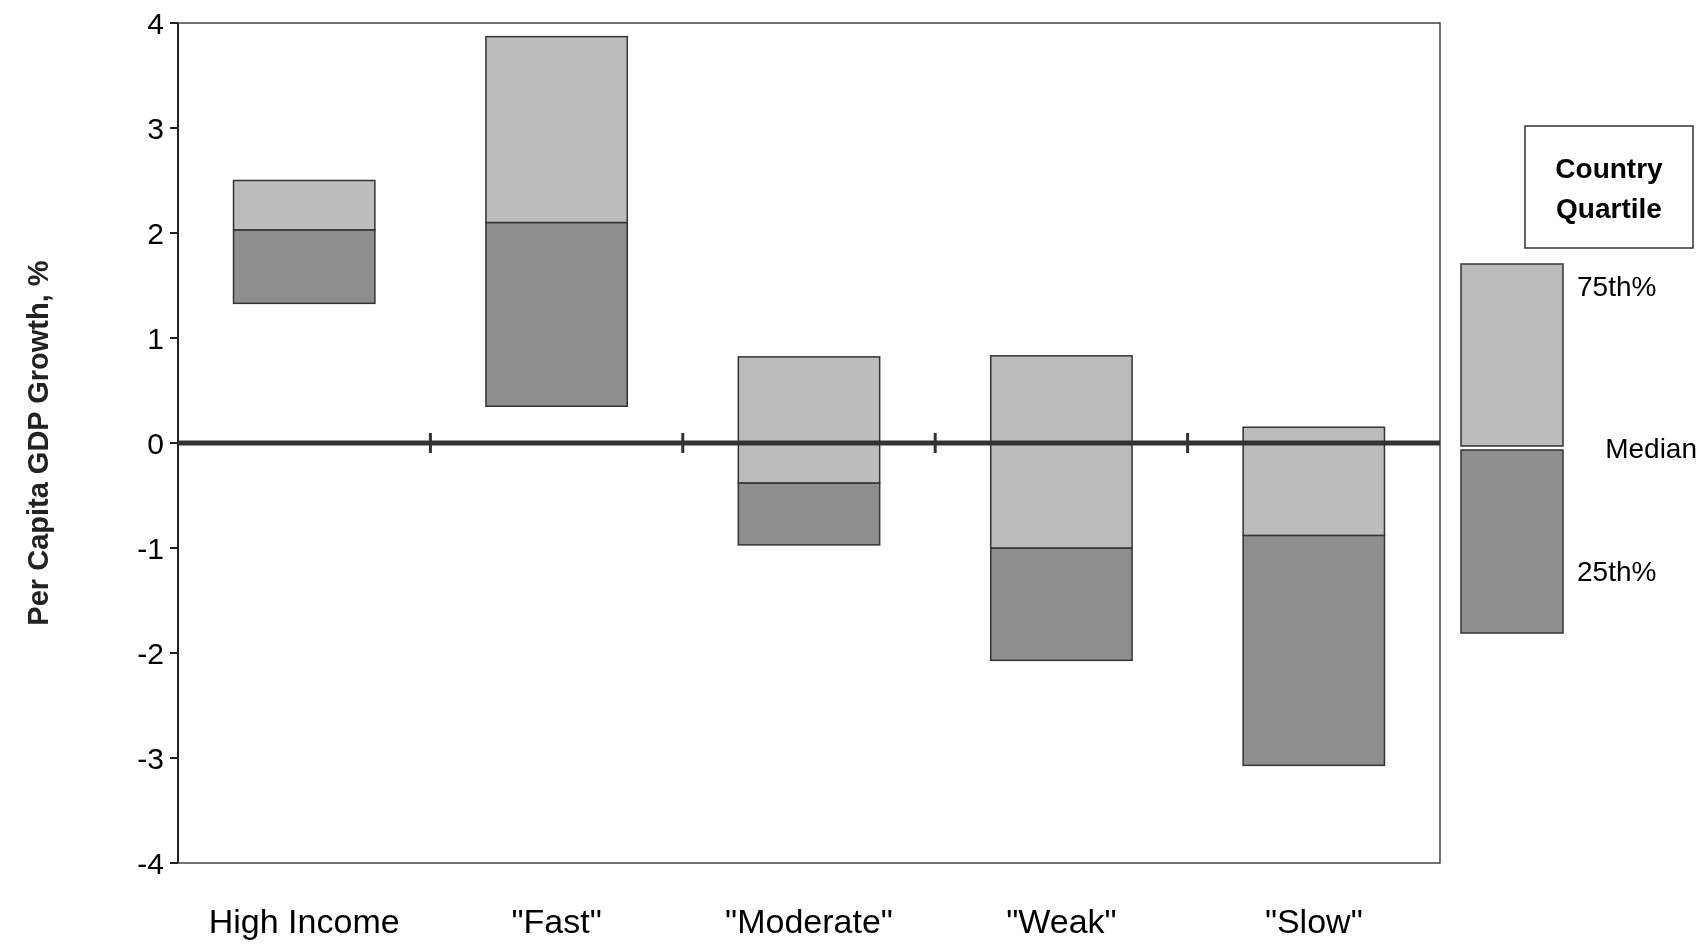 The image size is (1697, 944). I want to click on y-tick-label: 2, so click(155, 233).